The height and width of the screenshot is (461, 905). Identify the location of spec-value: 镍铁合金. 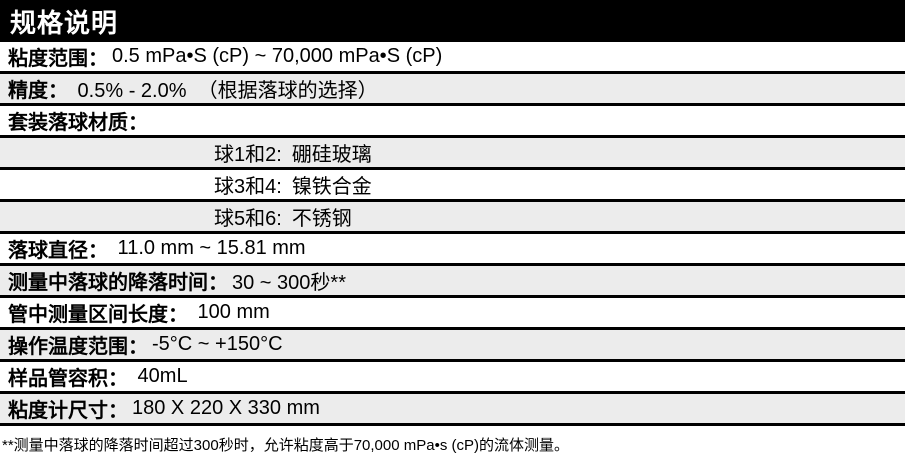
(331, 187).